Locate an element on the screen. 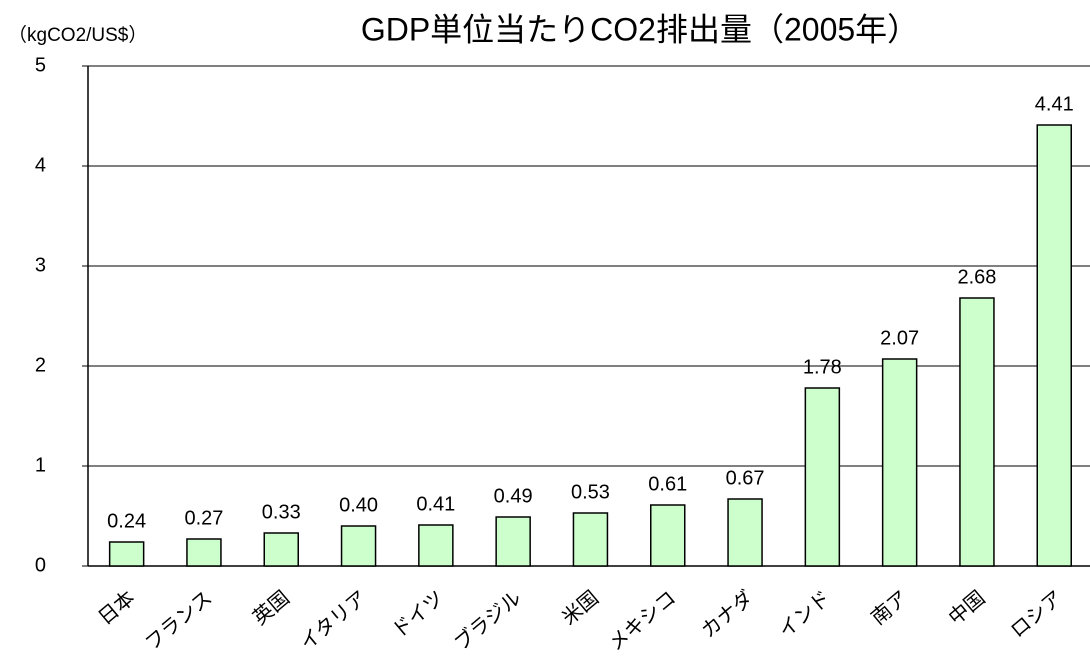  x-tick-label: ロシア is located at coordinates (1037, 614).